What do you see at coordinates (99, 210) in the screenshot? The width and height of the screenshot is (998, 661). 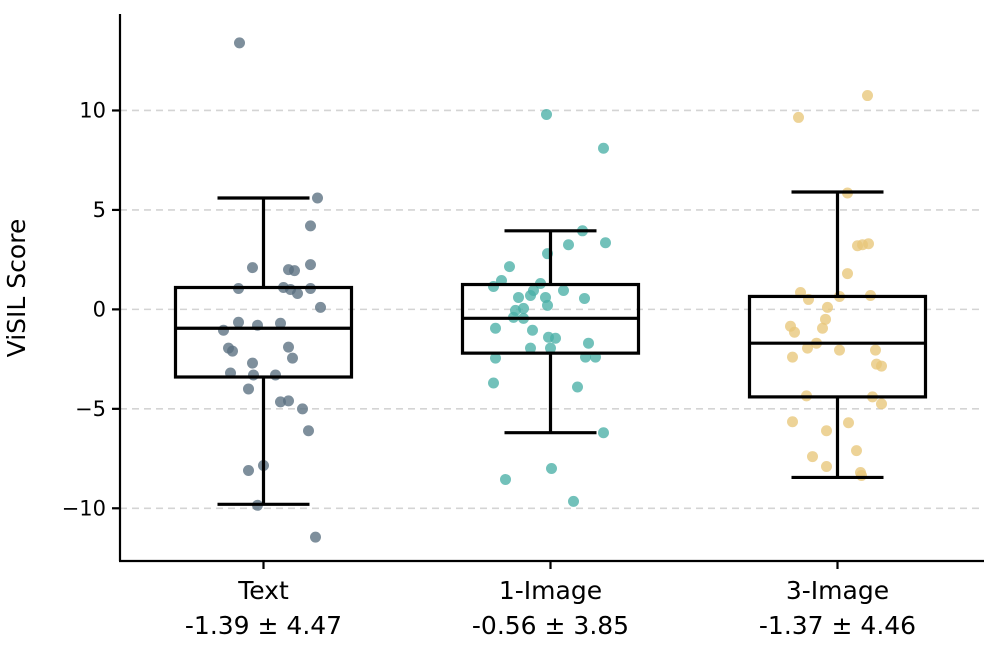 I see `y-tick-label: 5` at bounding box center [99, 210].